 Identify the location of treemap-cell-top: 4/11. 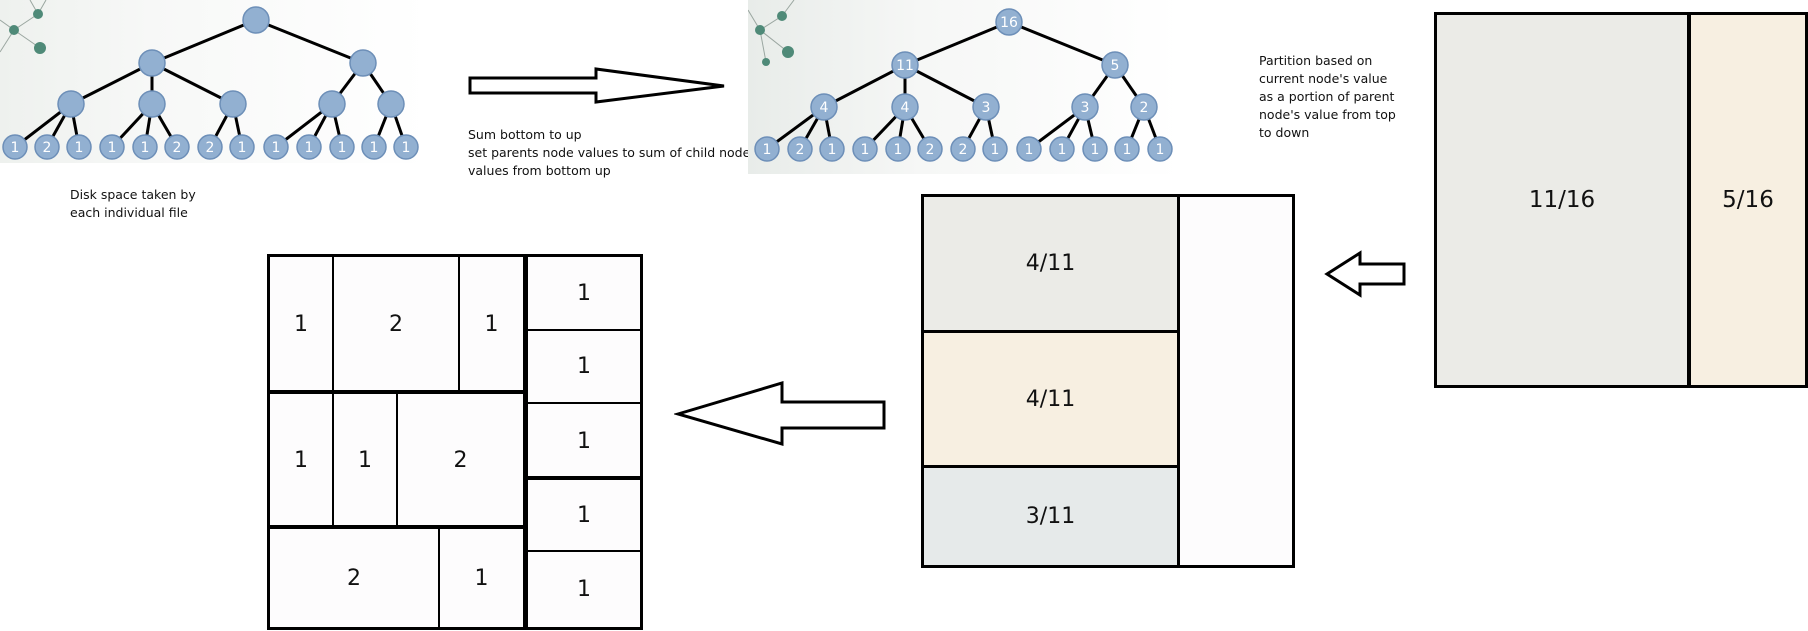
(1050, 265).